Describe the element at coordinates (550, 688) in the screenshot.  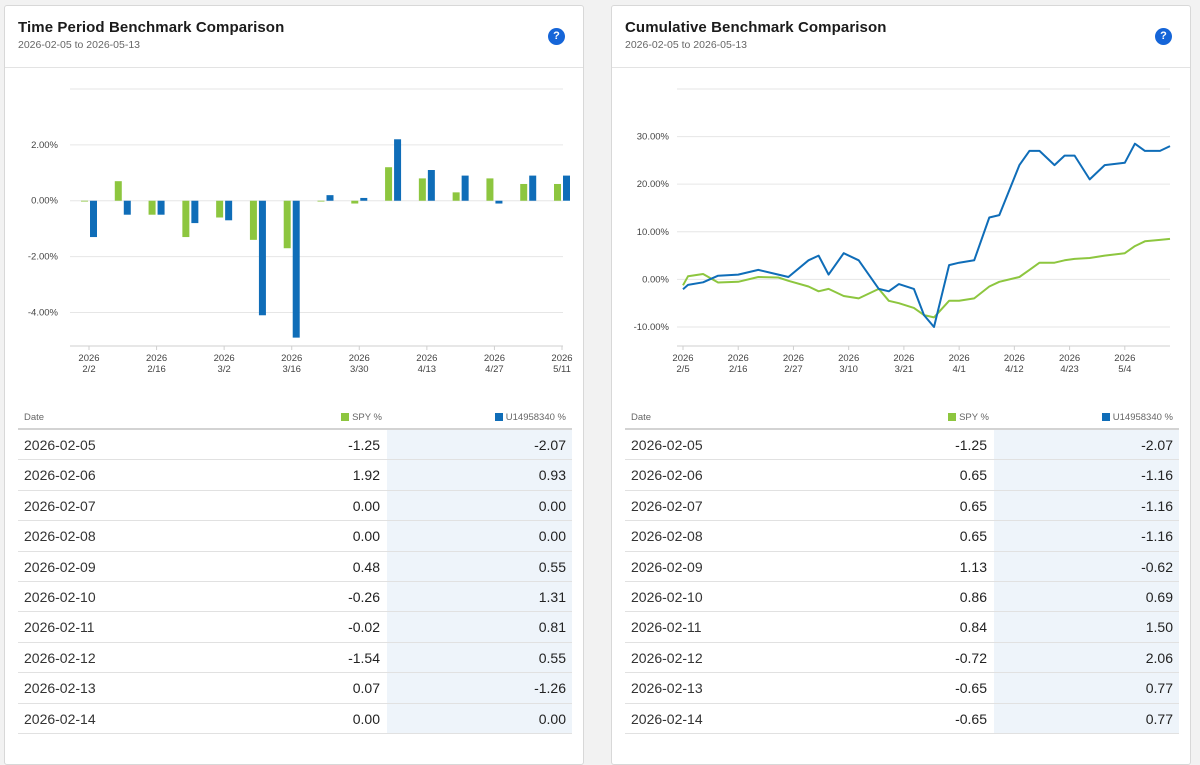
I see `cell-account: -1.26` at that location.